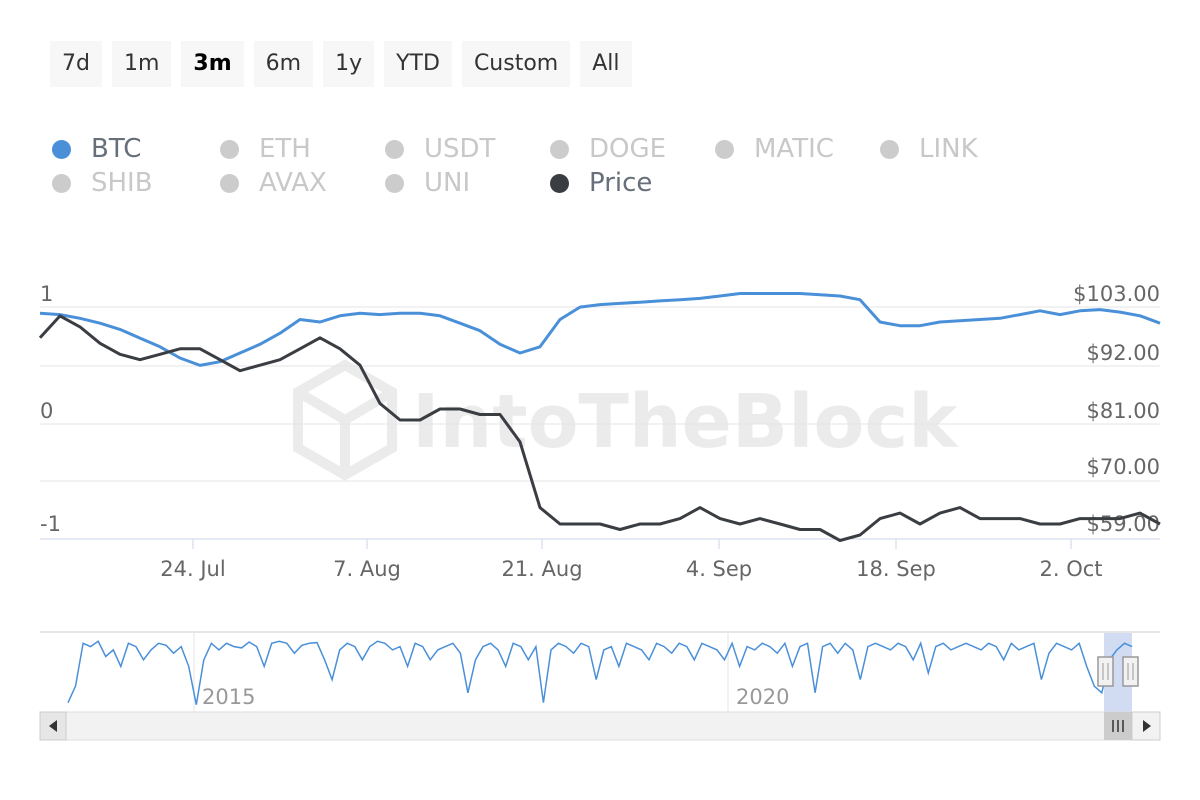 The width and height of the screenshot is (1200, 800). What do you see at coordinates (293, 183) in the screenshot?
I see `legend-label: AVAX` at bounding box center [293, 183].